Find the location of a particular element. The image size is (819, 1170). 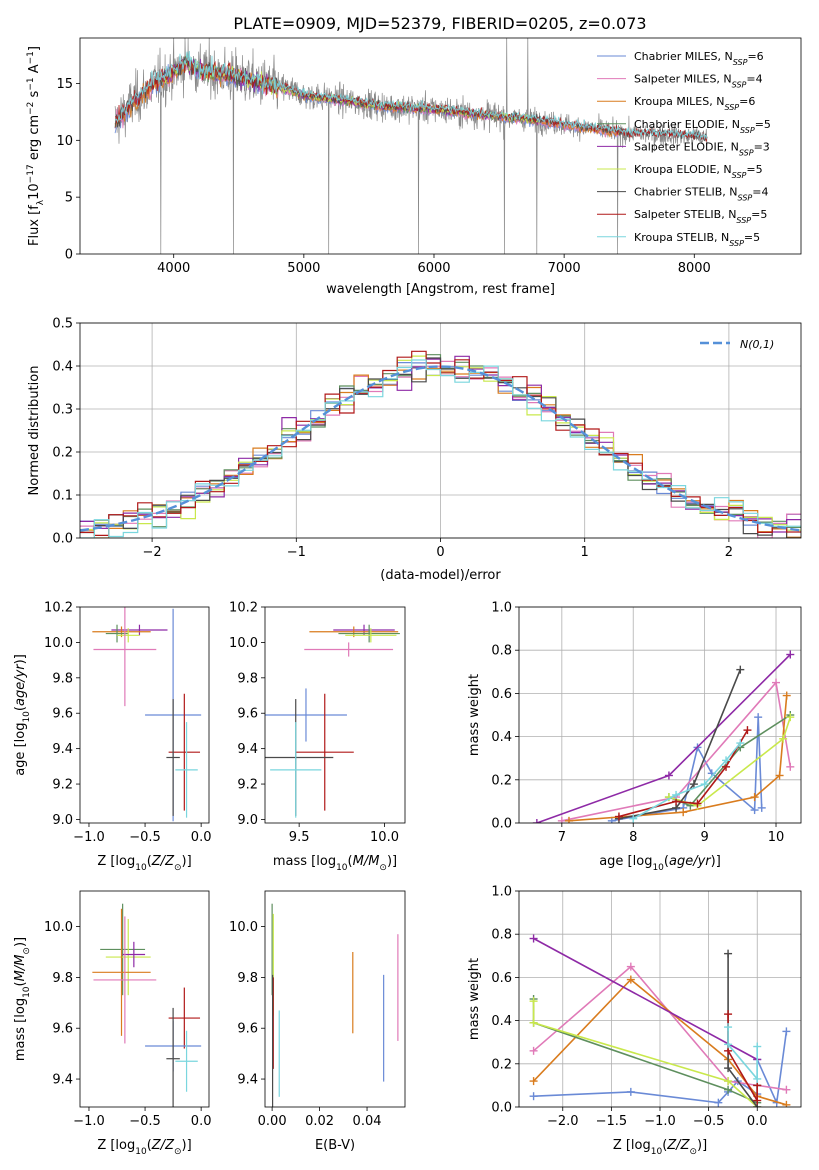

mass-weight-vs-age-plot-area is located at coordinates (663, 736).